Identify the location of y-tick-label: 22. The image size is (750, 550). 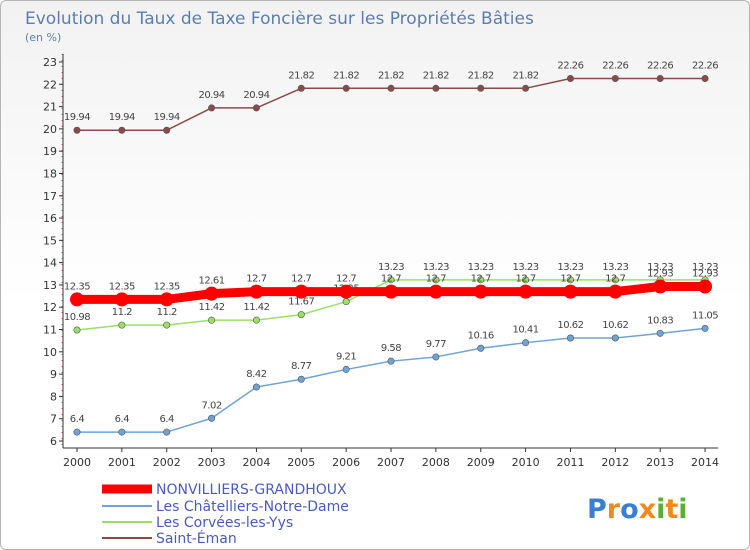
(50, 84).